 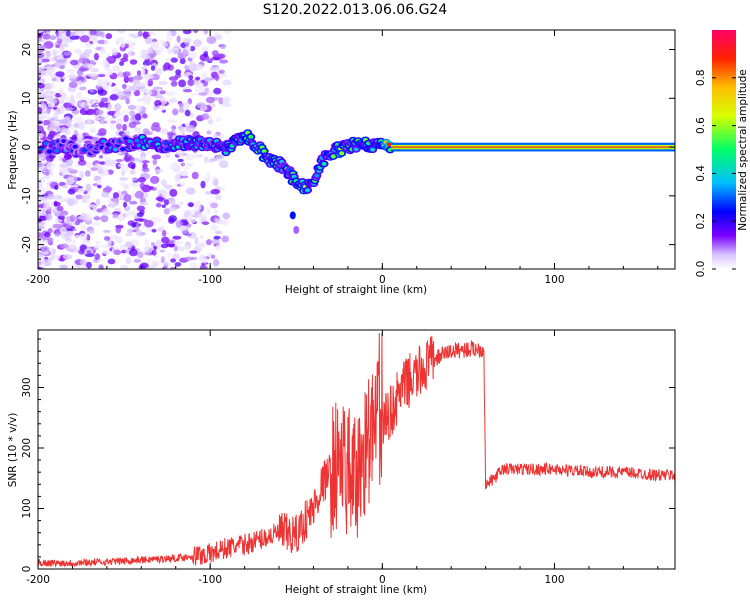 I want to click on y-tick-label: -10, so click(x=27, y=195).